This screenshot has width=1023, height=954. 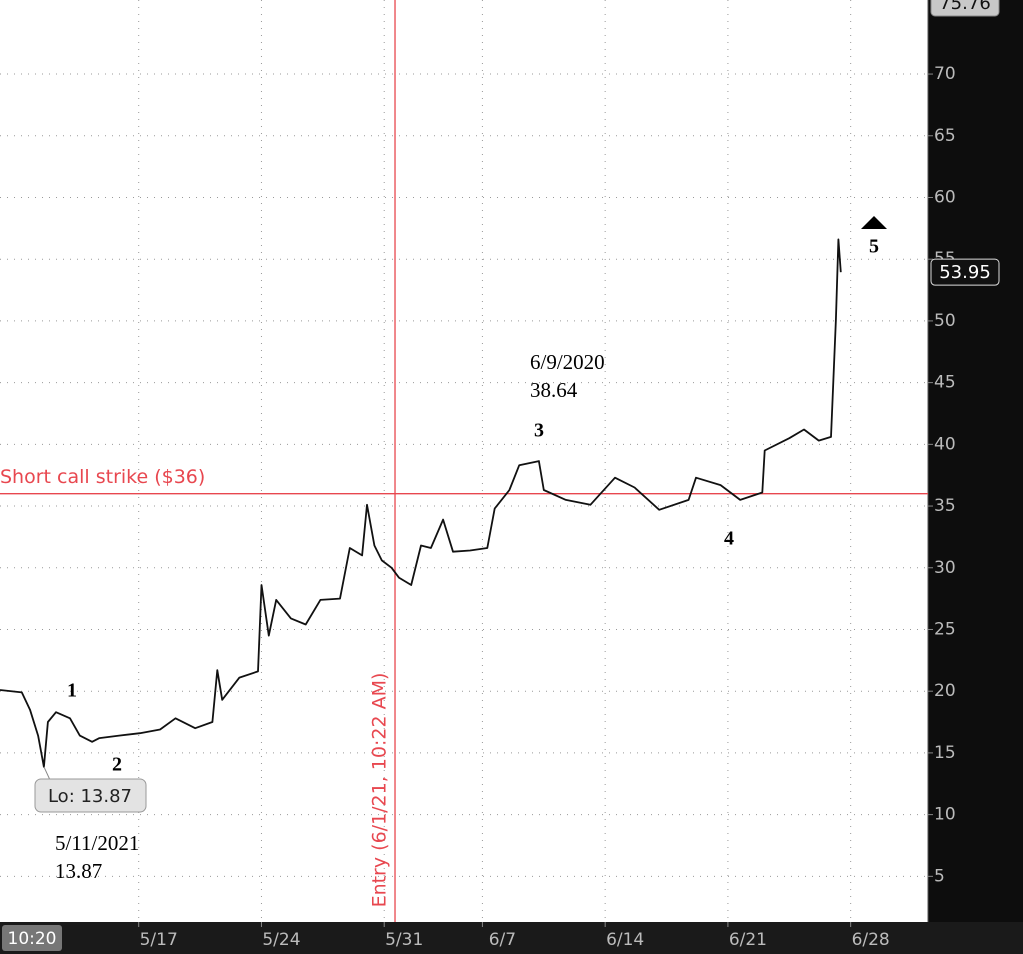 What do you see at coordinates (159, 940) in the screenshot?
I see `x-tick-label: 5/17` at bounding box center [159, 940].